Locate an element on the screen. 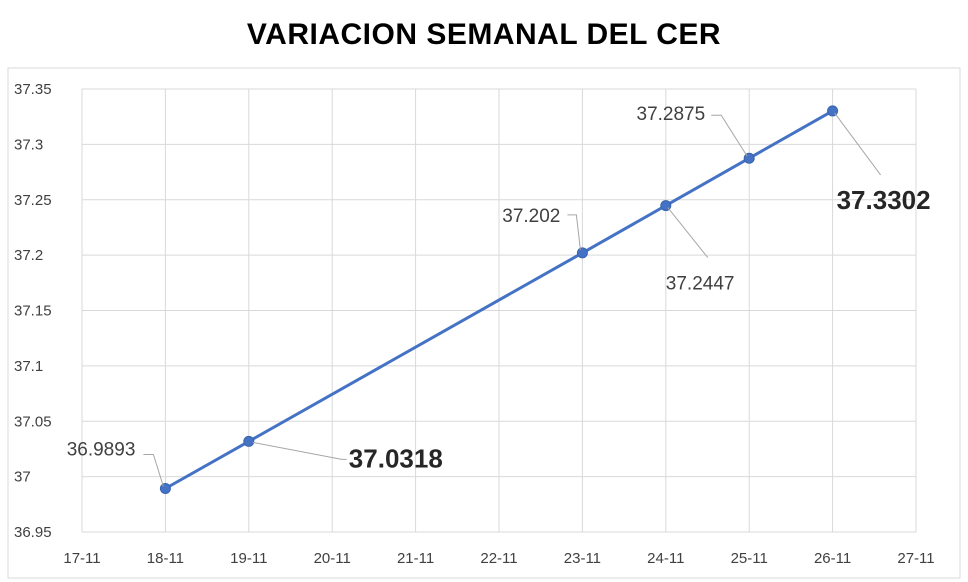 This screenshot has width=968, height=582. y-tick-label: 37.15 is located at coordinates (33, 311).